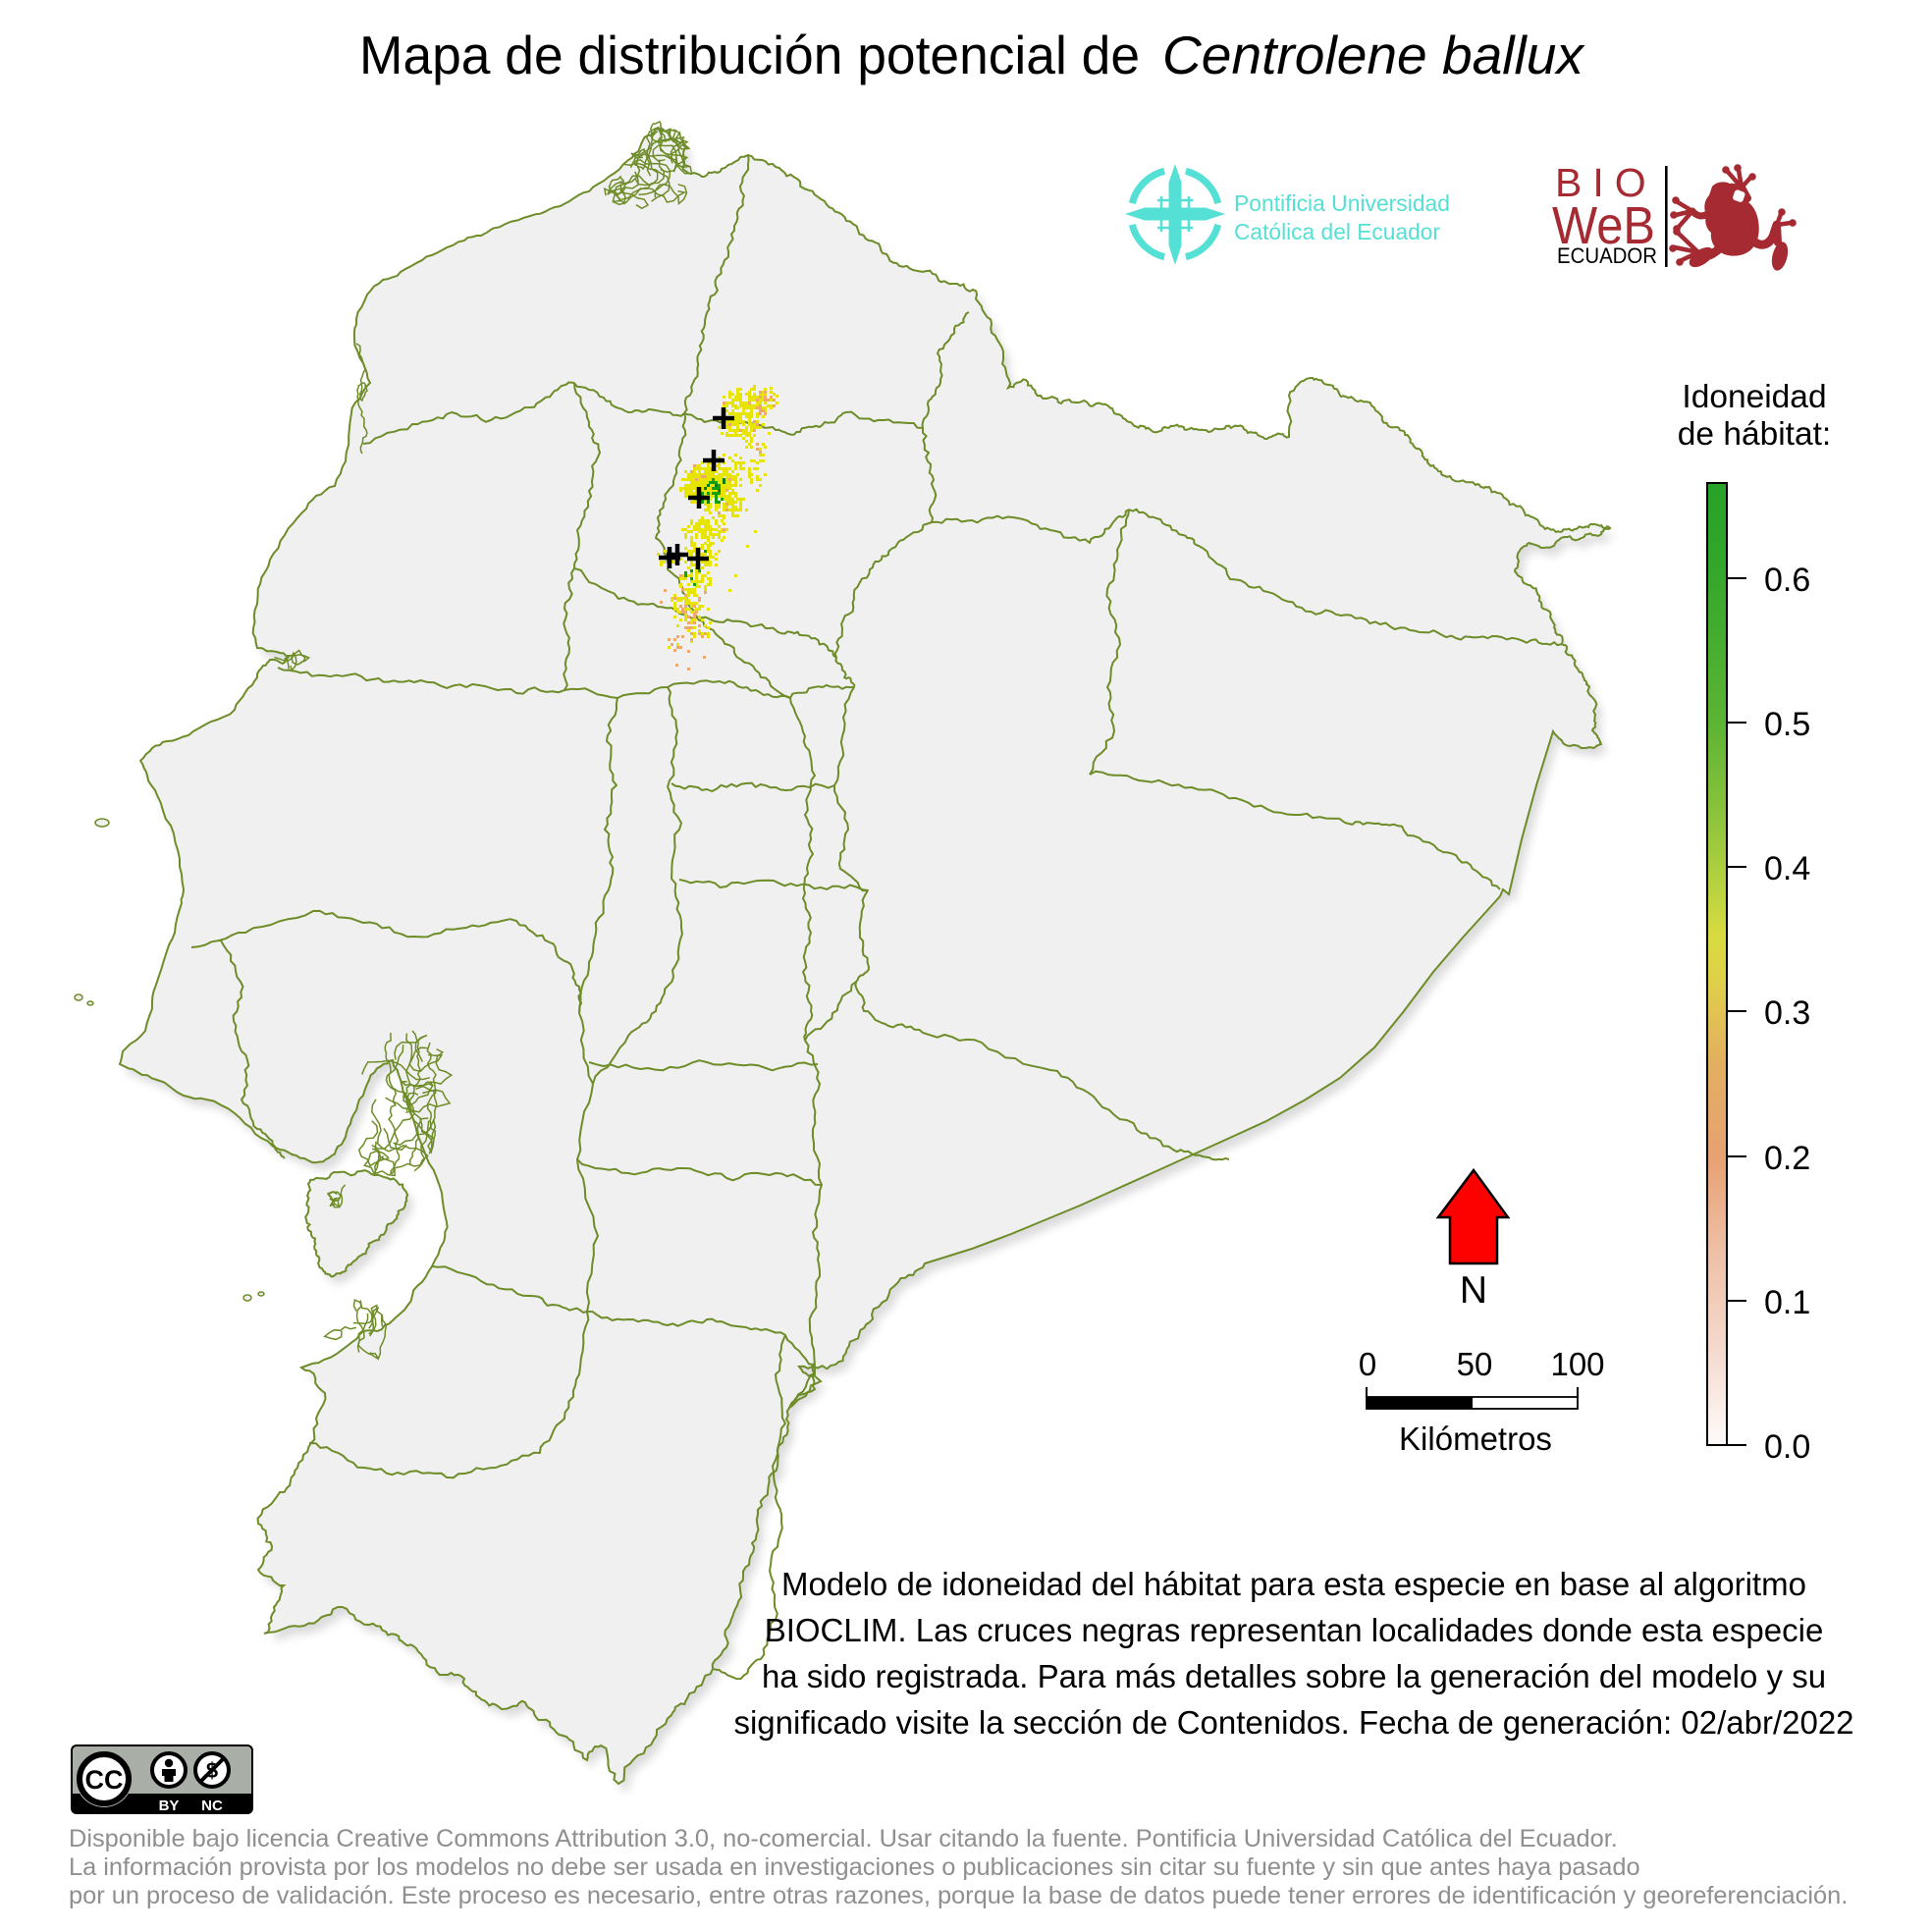 Image resolution: width=1932 pixels, height=1932 pixels. What do you see at coordinates (1787, 1302) in the screenshot?
I see `svg-text: 0.1` at bounding box center [1787, 1302].